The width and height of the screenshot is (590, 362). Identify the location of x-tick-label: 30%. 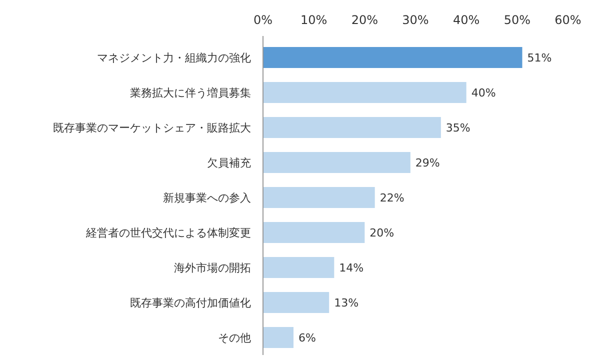
(415, 20).